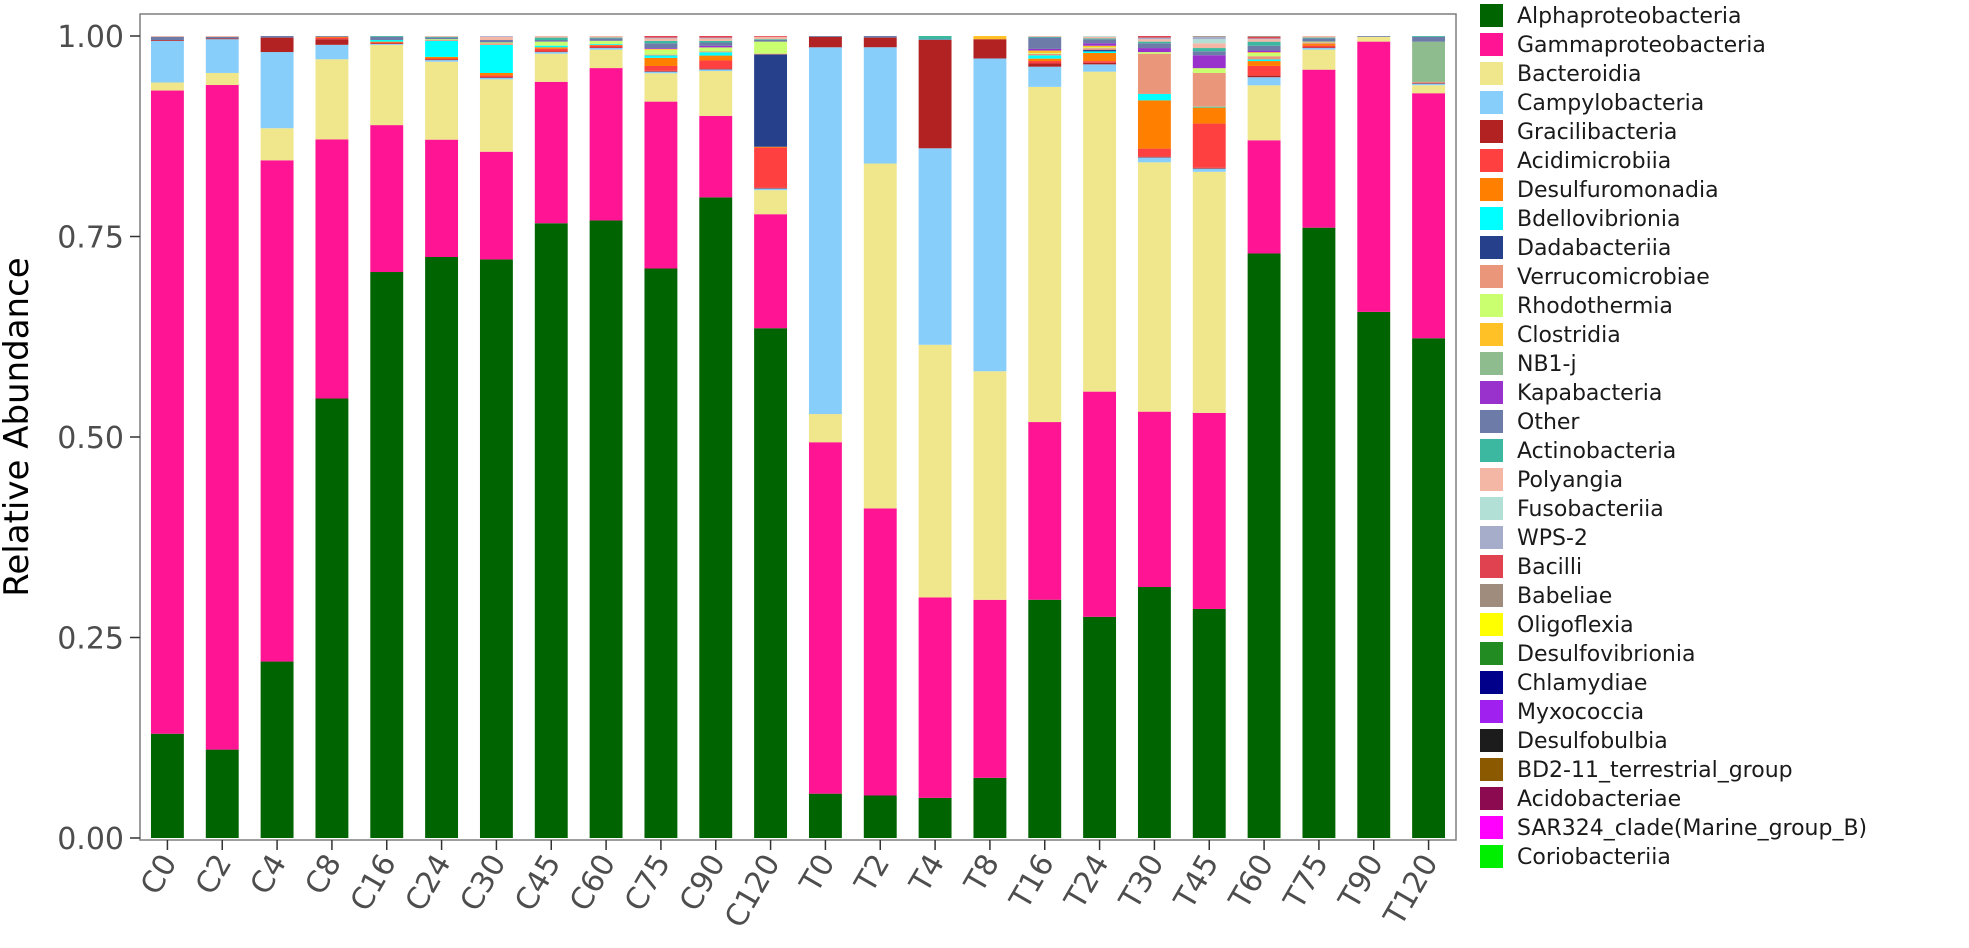  I want to click on bar-stack-T120, so click(1429, 437).